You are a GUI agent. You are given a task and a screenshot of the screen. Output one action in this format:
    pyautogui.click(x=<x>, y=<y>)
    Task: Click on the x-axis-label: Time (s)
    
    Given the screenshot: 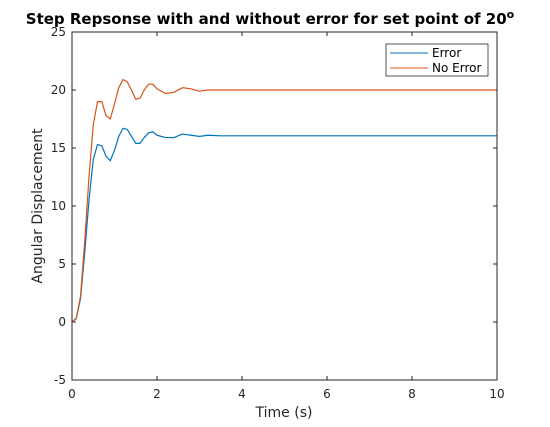 What is the action you would take?
    pyautogui.click(x=284, y=413)
    